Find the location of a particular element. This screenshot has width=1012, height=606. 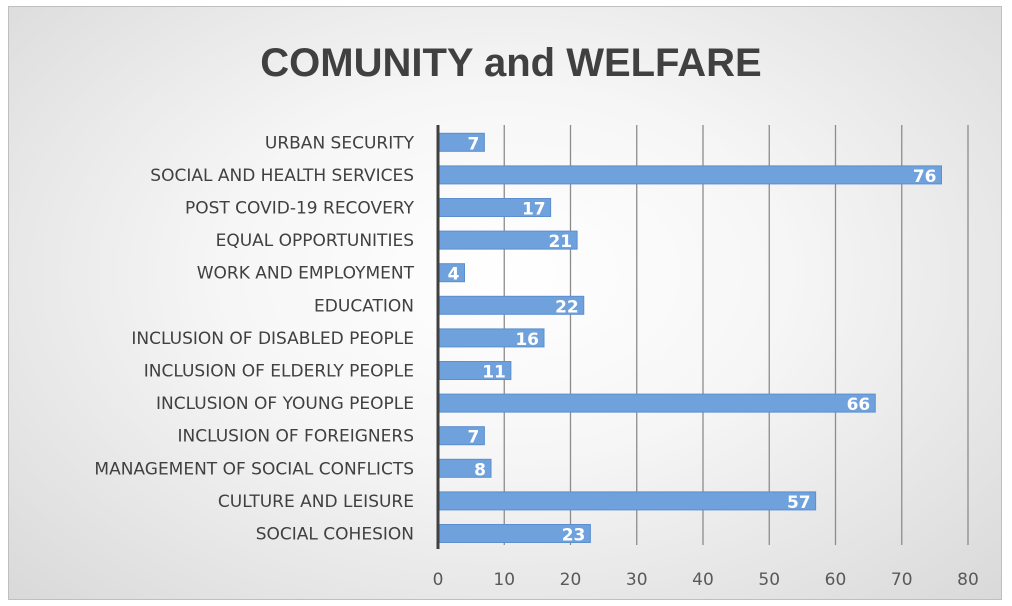

x-tick-label-80: 80 is located at coordinates (968, 580).